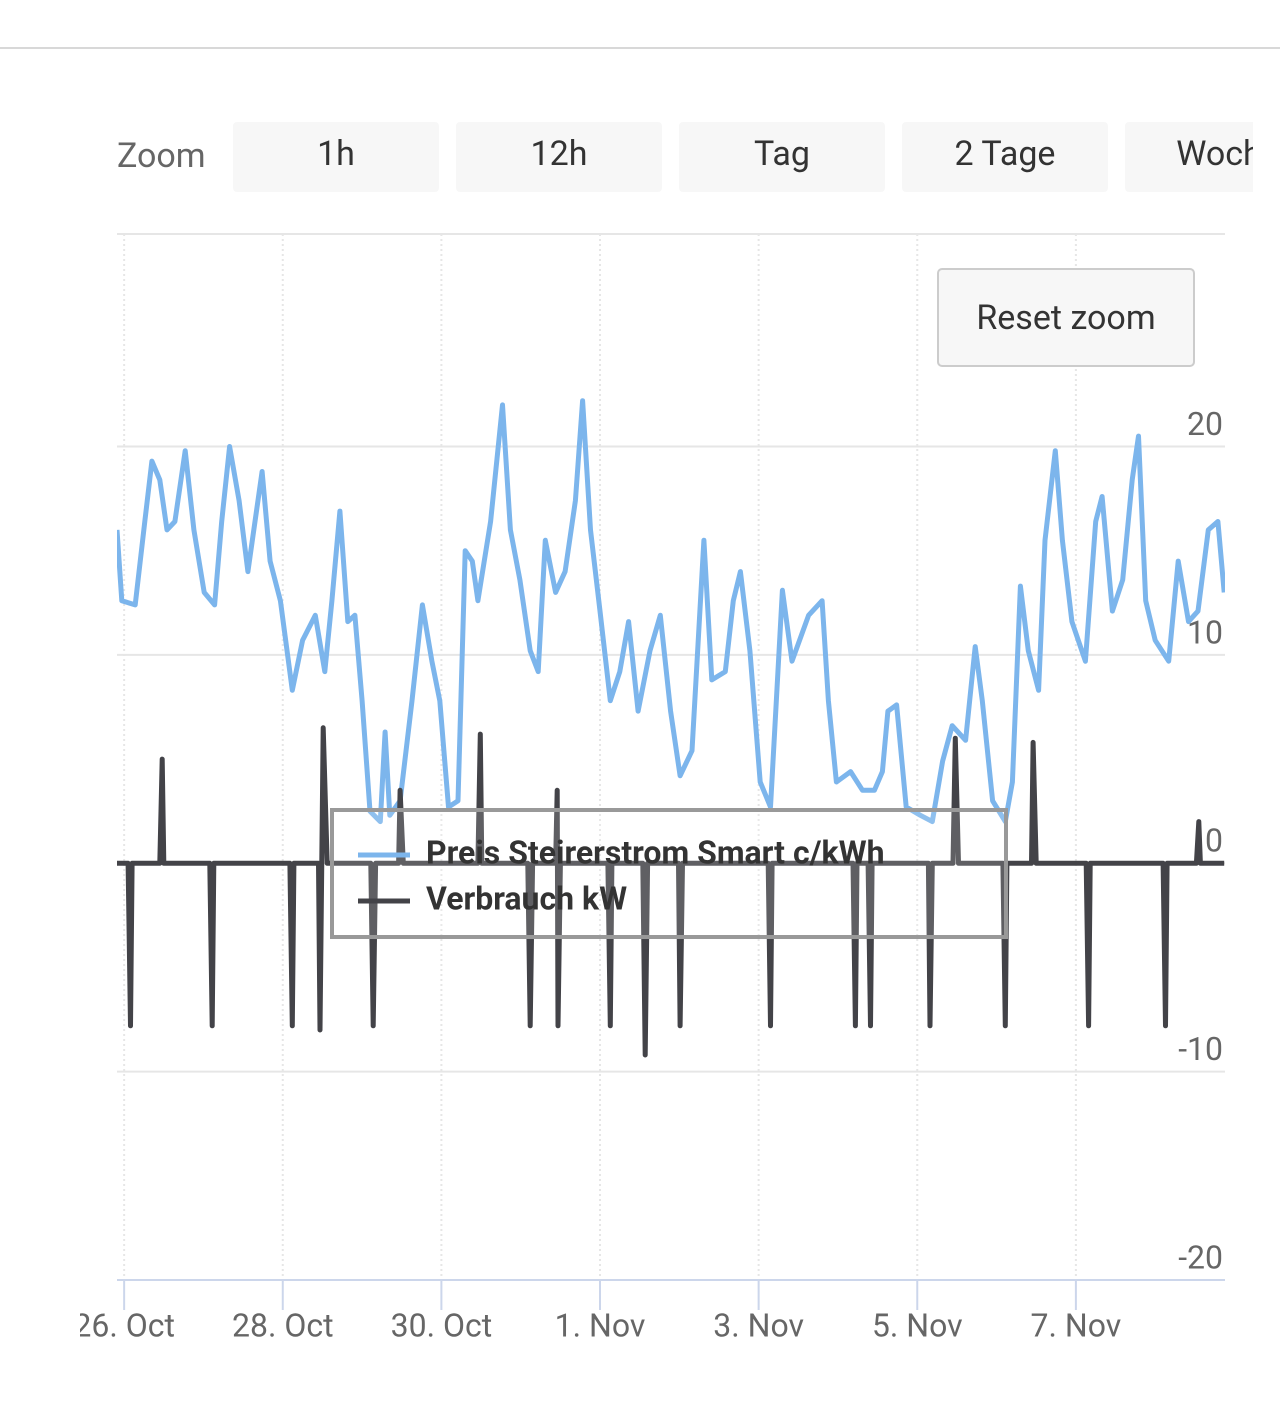  I want to click on x-tick-label: 7. Nov, so click(1076, 1325).